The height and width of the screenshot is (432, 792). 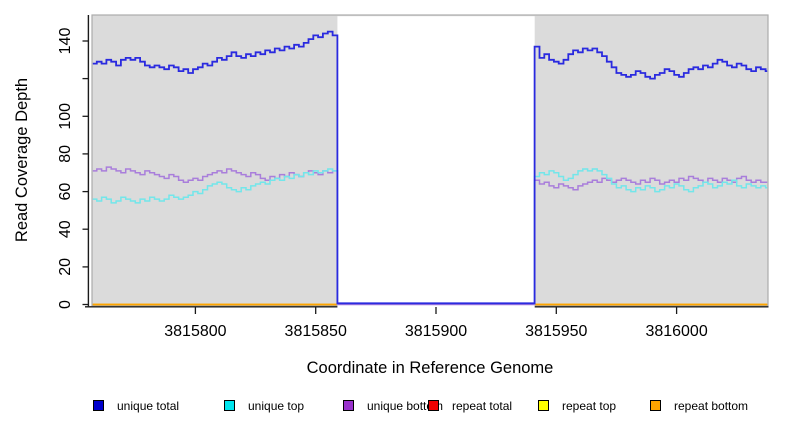 What do you see at coordinates (65, 267) in the screenshot?
I see `y-tick-label: 20` at bounding box center [65, 267].